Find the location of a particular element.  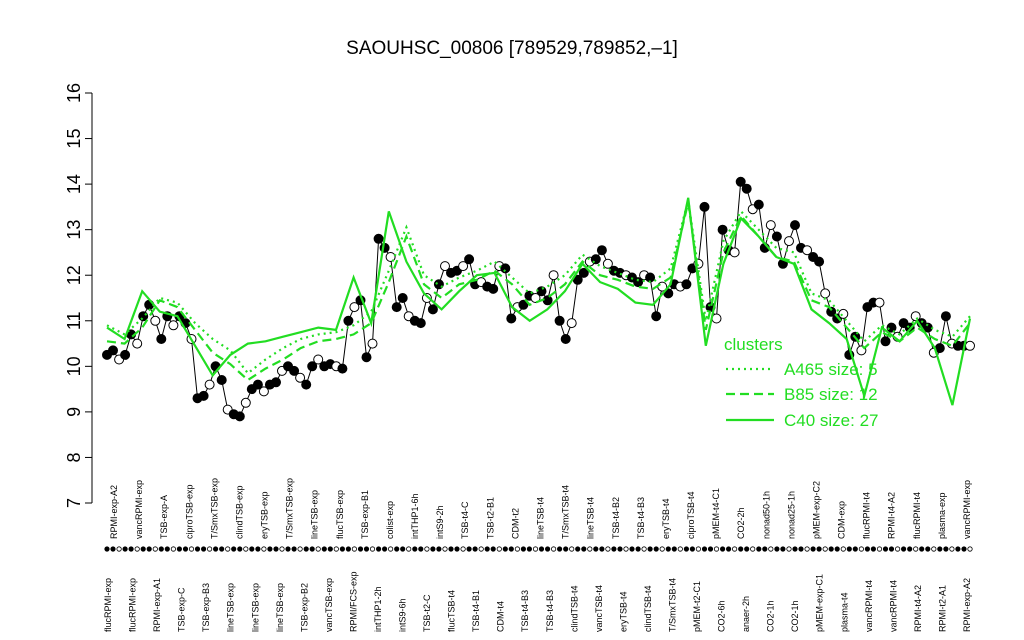

x-label-top: vancRPMI-exp is located at coordinates (139, 509).